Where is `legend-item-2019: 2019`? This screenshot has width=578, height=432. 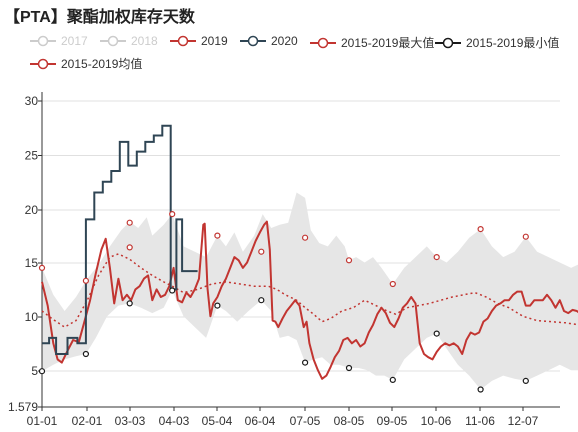 legend-item-2019: 2019 is located at coordinates (199, 41).